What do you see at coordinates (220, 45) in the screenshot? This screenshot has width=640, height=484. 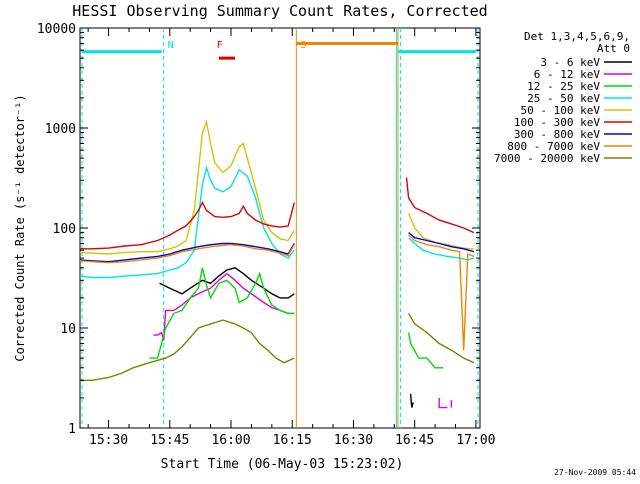 I see `annotation-label-f: F` at bounding box center [220, 45].